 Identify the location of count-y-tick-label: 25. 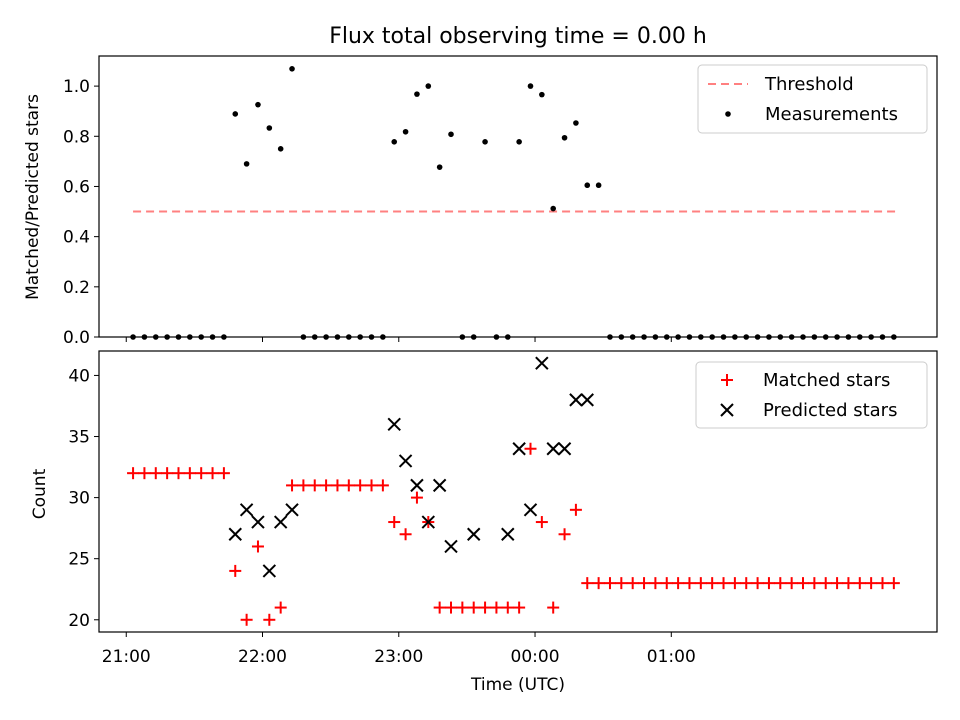
(79, 560).